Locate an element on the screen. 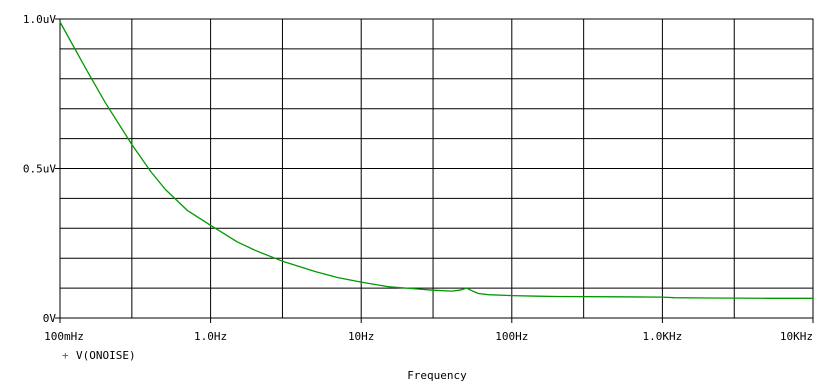  x-tick-label: 100Hz is located at coordinates (511, 336).